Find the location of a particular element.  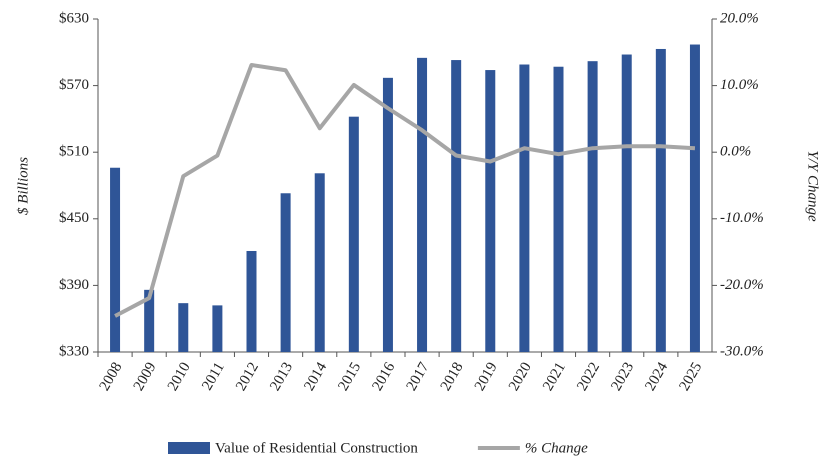

x-tick-label: 2019 is located at coordinates (486, 377).